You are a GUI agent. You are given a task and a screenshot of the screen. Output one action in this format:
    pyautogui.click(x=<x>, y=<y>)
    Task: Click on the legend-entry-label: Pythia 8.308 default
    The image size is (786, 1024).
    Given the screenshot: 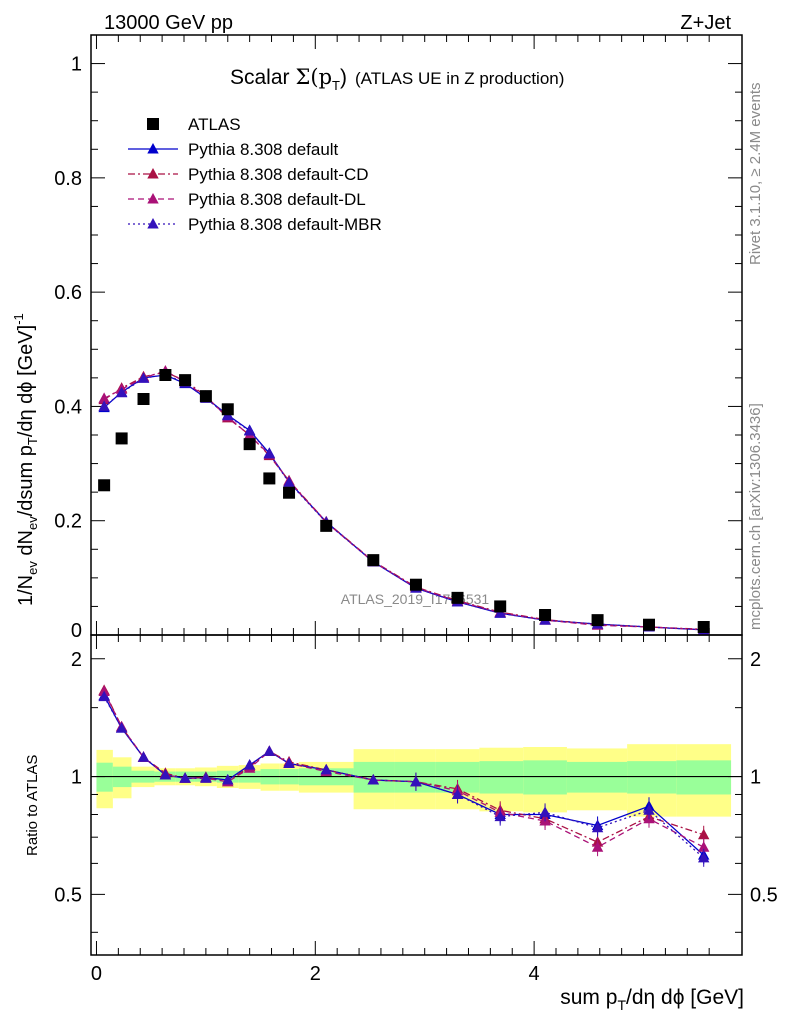 What is the action you would take?
    pyautogui.click(x=263, y=149)
    